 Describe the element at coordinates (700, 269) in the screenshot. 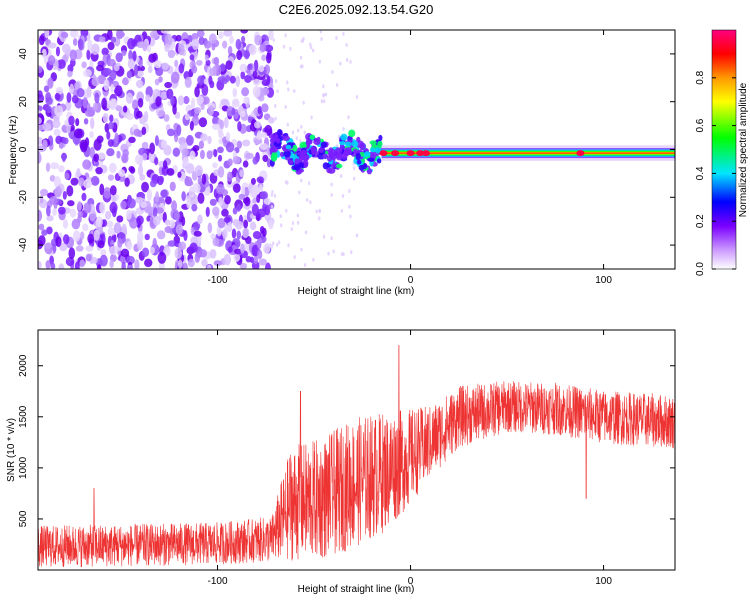

I see `colorbar-tick-label: 0.0` at that location.